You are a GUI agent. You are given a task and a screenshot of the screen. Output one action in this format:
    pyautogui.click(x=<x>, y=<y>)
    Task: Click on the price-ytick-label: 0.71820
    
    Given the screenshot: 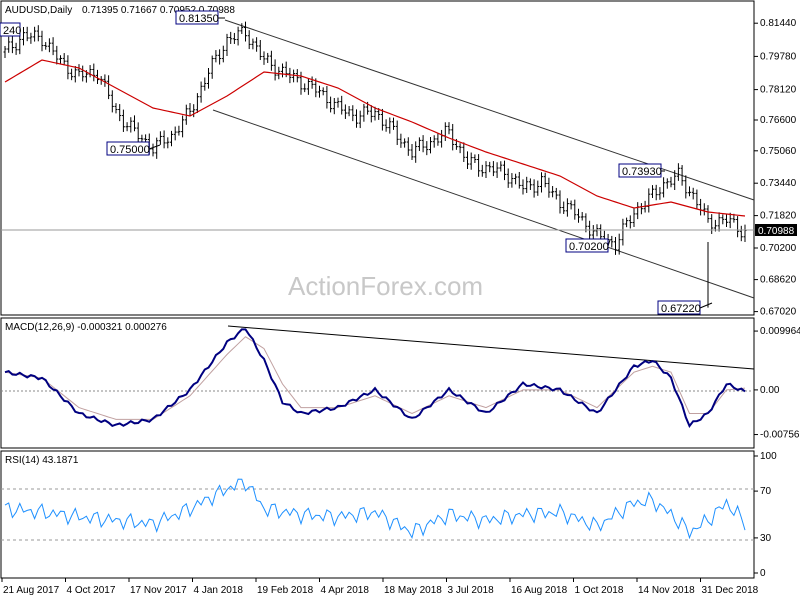 What is the action you would take?
    pyautogui.click(x=778, y=216)
    